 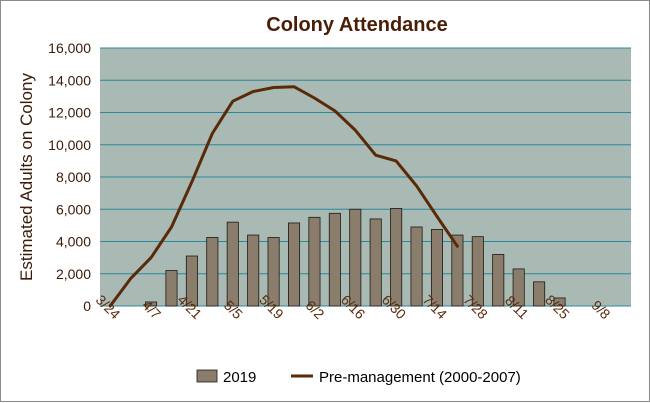 I want to click on y-tick-label: 8,000, so click(x=73, y=177).